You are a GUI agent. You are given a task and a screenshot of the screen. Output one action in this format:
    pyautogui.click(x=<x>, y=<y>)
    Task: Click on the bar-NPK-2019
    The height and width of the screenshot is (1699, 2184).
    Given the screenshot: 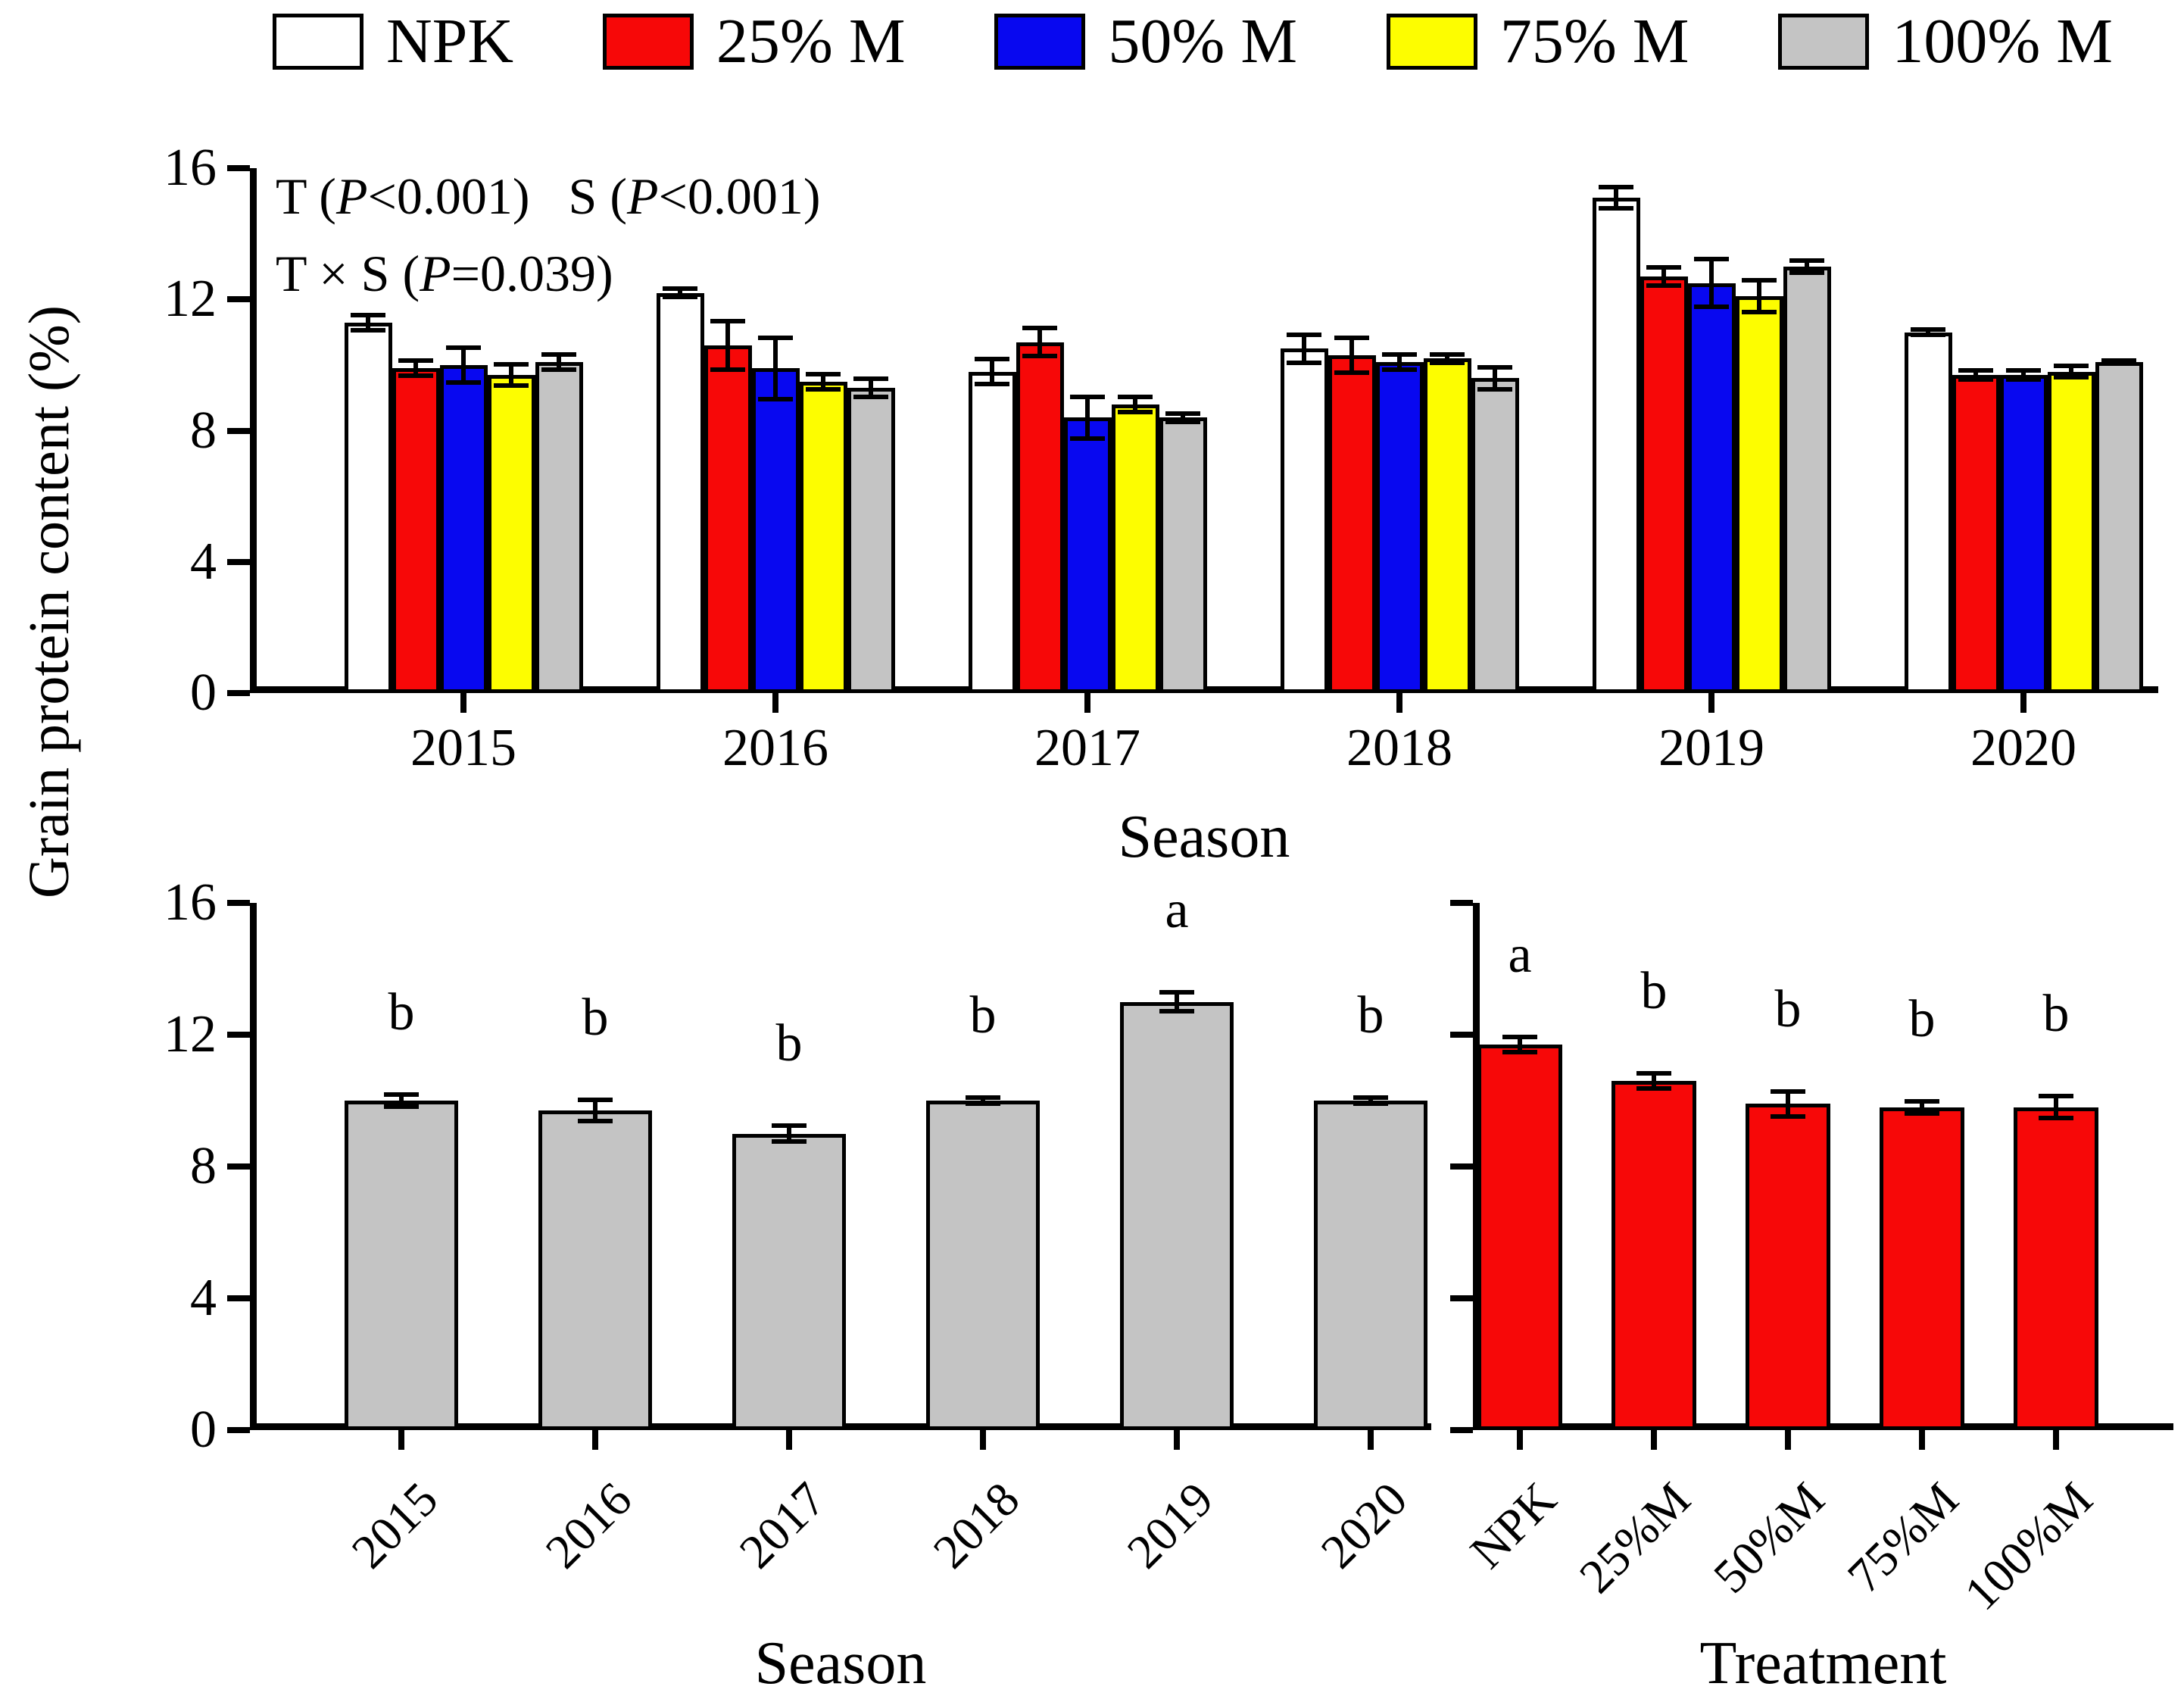 What is the action you would take?
    pyautogui.click(x=1616, y=445)
    